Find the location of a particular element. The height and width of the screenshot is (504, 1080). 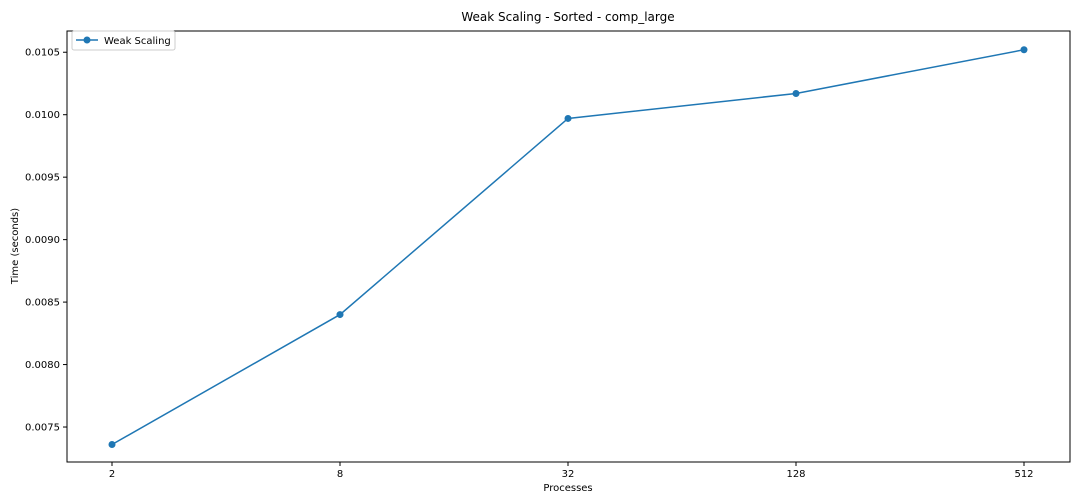

legend: Weak Scaling is located at coordinates (123, 40).